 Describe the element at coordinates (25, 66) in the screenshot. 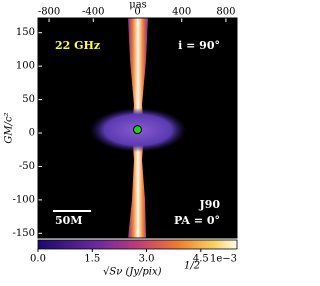

I see `y-tick-label: 100` at that location.